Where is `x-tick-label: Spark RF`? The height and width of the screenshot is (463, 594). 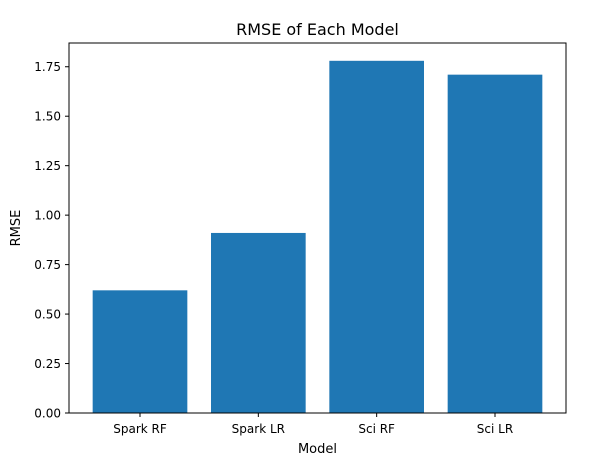
x-tick-label: Spark RF is located at coordinates (140, 429).